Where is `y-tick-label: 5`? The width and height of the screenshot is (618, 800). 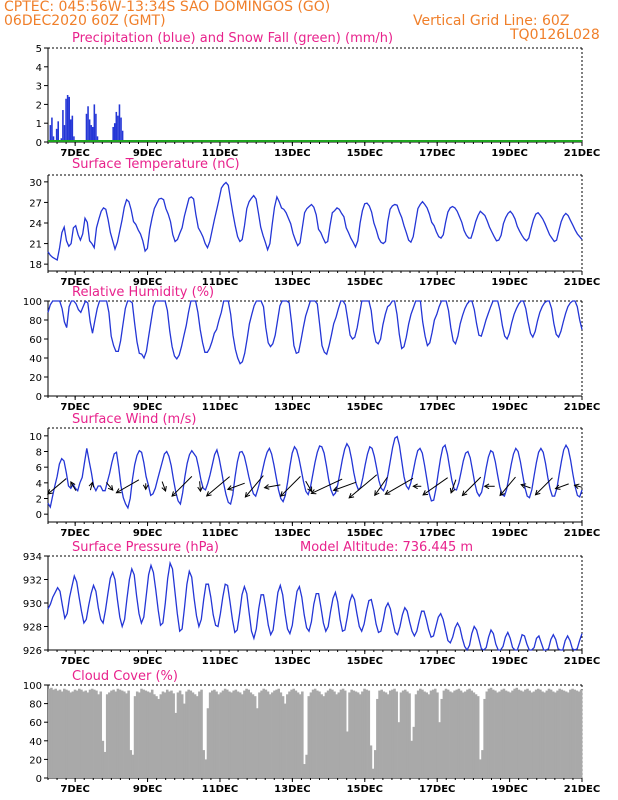 y-tick-label: 5 is located at coordinates (39, 49).